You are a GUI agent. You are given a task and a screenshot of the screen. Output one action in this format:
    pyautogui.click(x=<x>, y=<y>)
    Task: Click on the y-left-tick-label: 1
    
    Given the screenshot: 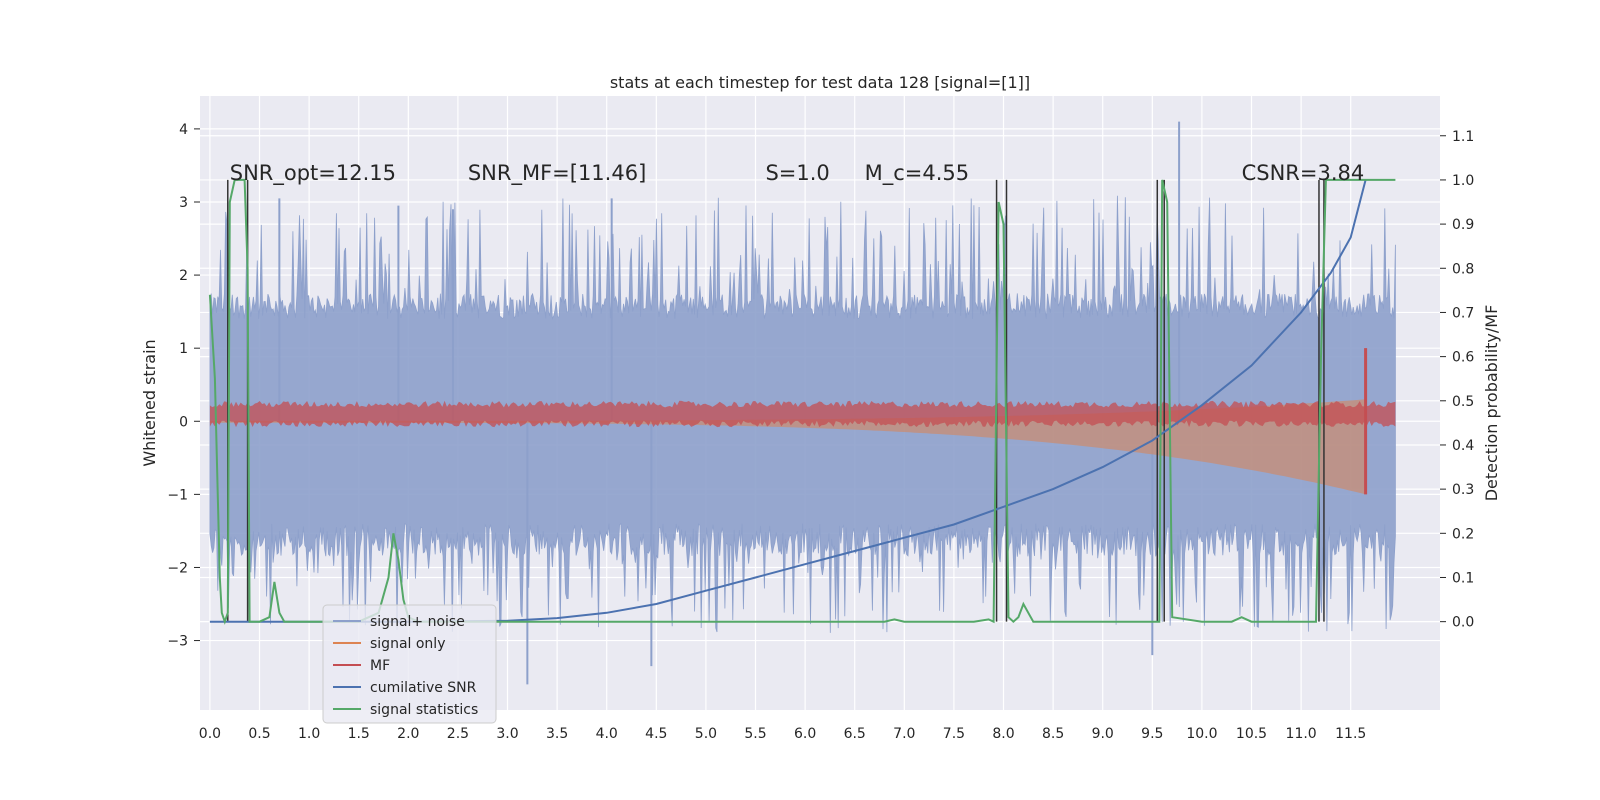 What is the action you would take?
    pyautogui.click(x=183, y=349)
    